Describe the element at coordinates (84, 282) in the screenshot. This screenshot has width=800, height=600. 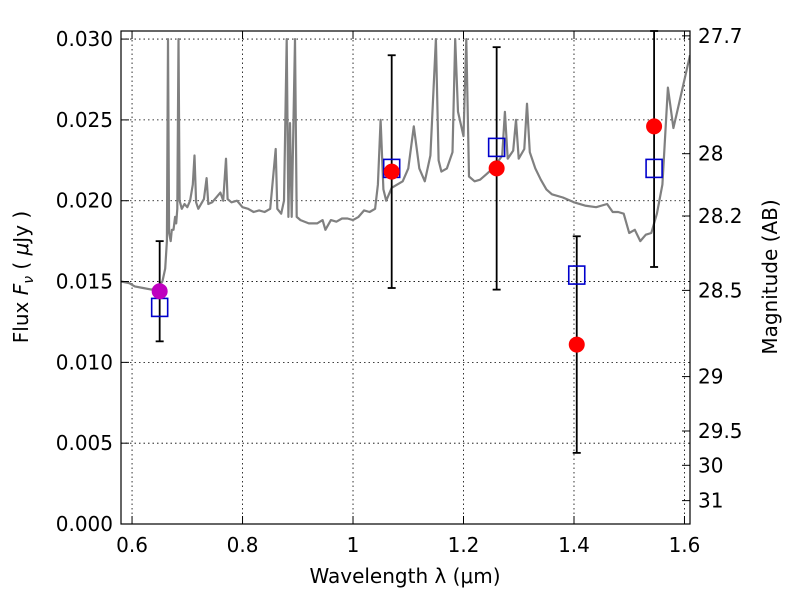
I see `y-tick-label: 0.015` at that location.